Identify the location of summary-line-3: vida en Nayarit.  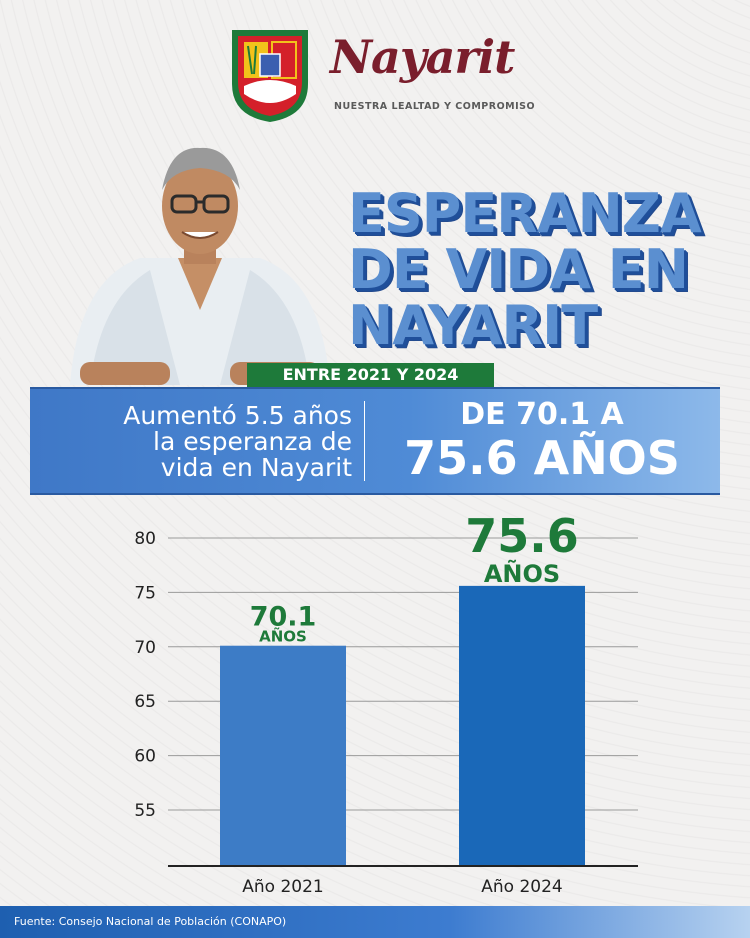
(256, 467).